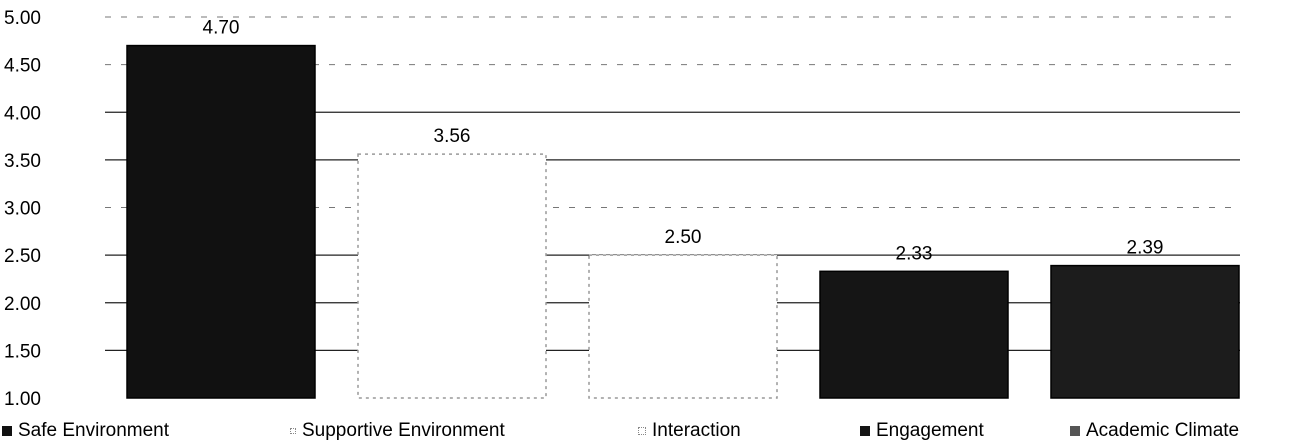  Describe the element at coordinates (293, 431) in the screenshot. I see `legend-swatch-supportive-environment` at that location.